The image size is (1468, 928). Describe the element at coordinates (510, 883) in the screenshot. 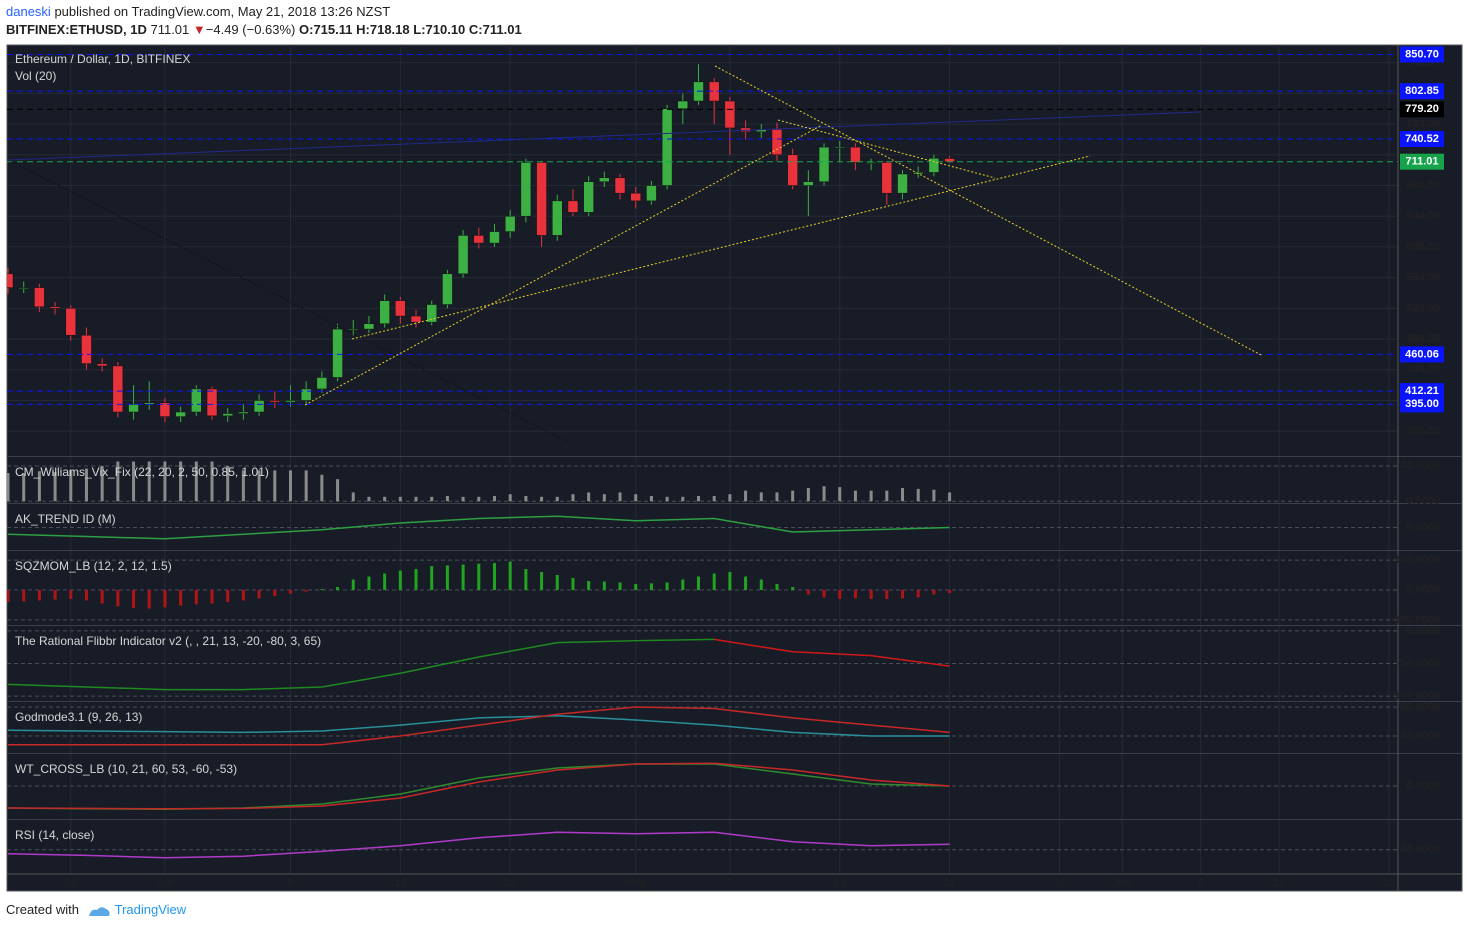

I see `x-tick-label: 23` at that location.